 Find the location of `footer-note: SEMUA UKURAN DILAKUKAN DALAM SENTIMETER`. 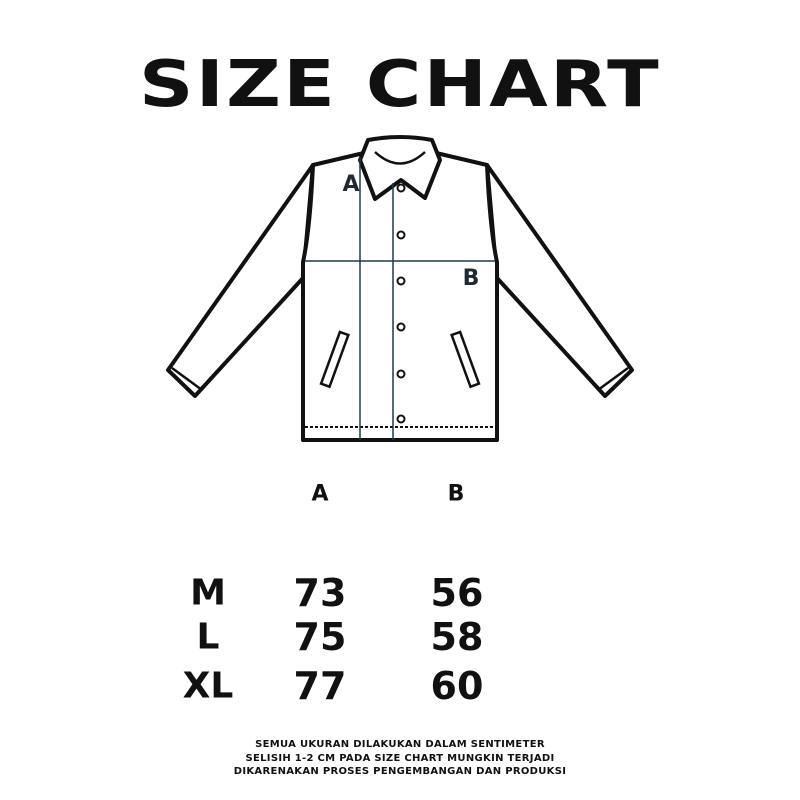

footer-note: SEMUA UKURAN DILAKUKAN DALAM SENTIMETER is located at coordinates (400, 744).